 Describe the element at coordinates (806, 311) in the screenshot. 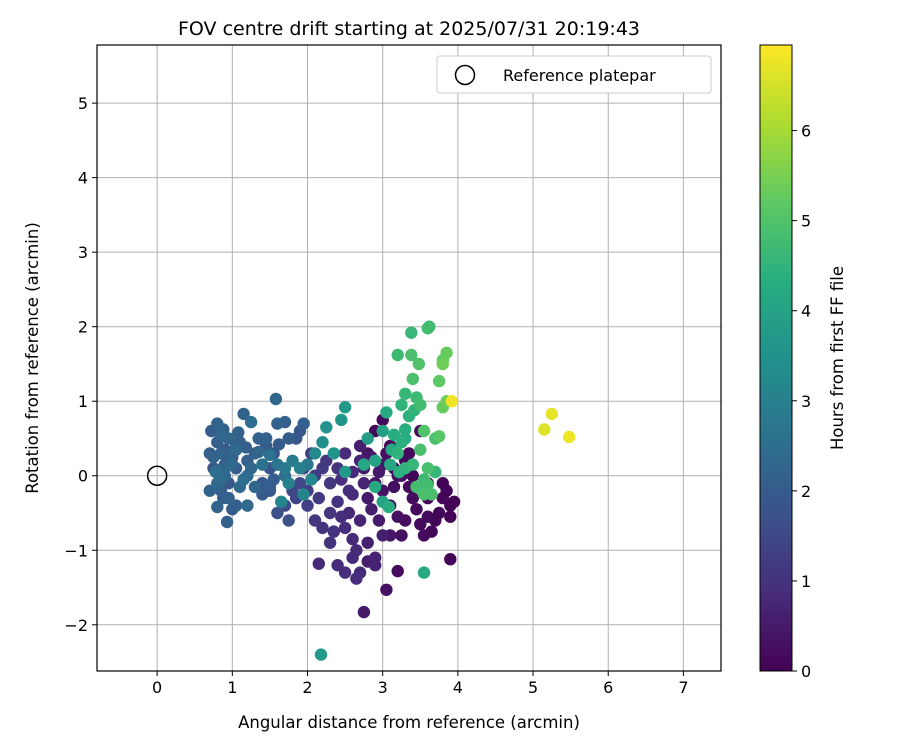

I see `colorbar-tick-label: 4` at that location.